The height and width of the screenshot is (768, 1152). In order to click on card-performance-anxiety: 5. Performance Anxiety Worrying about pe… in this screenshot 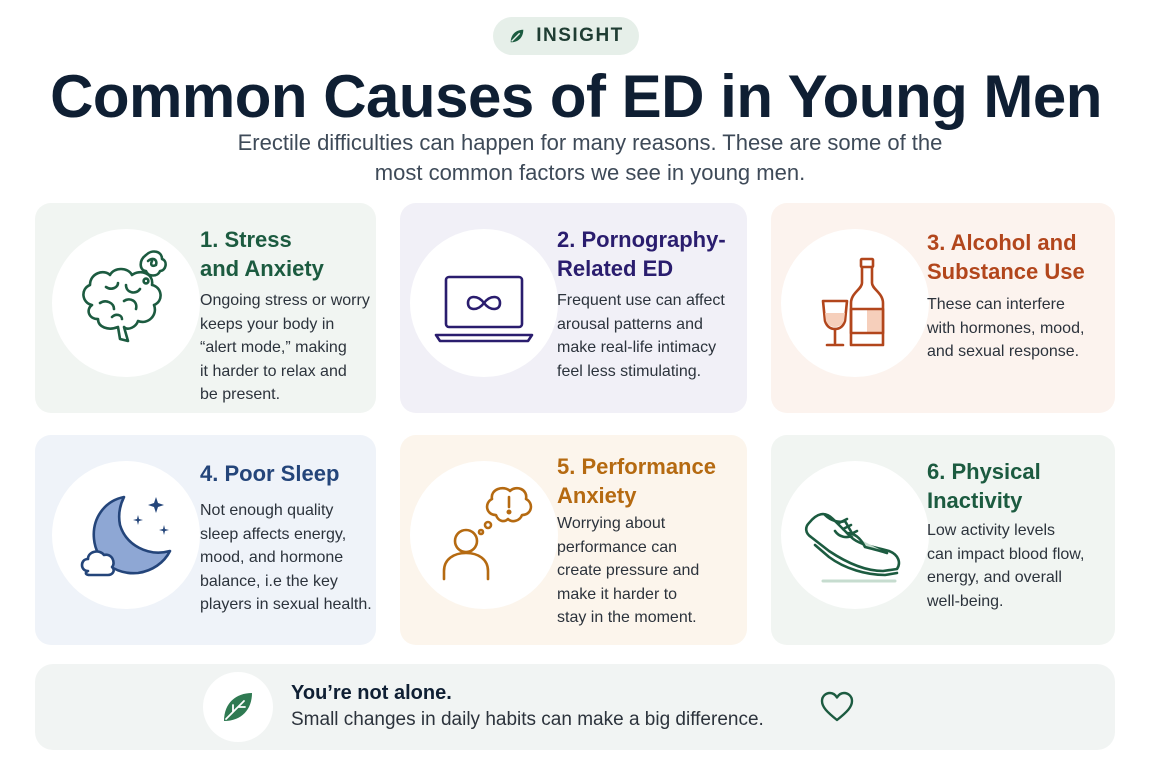, I will do `click(573, 540)`.